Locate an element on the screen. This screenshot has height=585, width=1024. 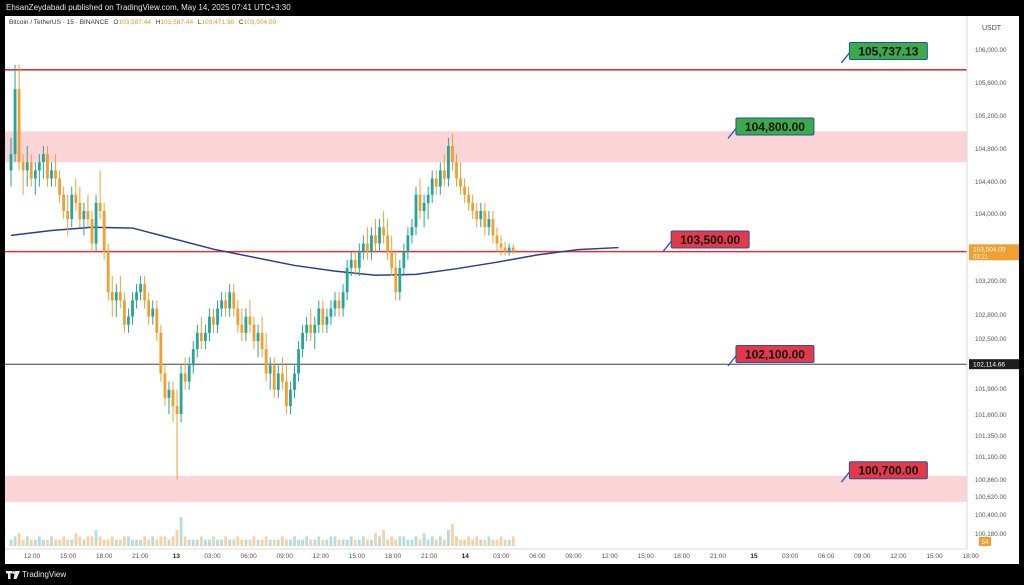
time-tick-label: 21:00 is located at coordinates (140, 556).